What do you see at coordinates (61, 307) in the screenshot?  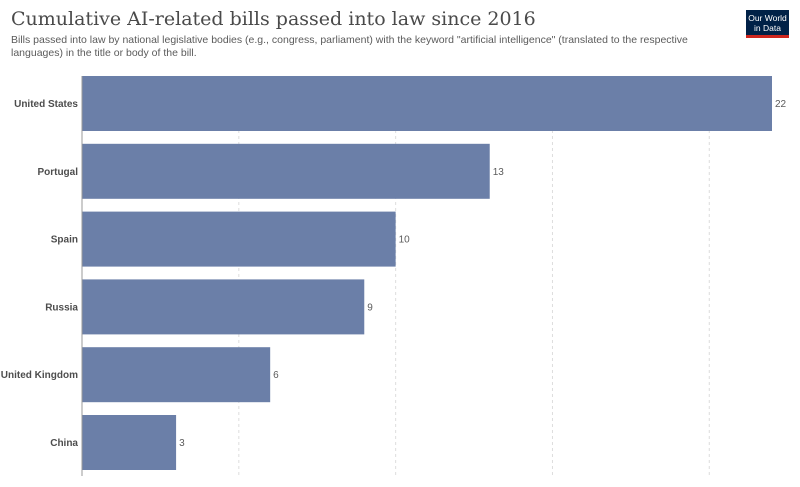 I see `category-label-3: Russia` at bounding box center [61, 307].